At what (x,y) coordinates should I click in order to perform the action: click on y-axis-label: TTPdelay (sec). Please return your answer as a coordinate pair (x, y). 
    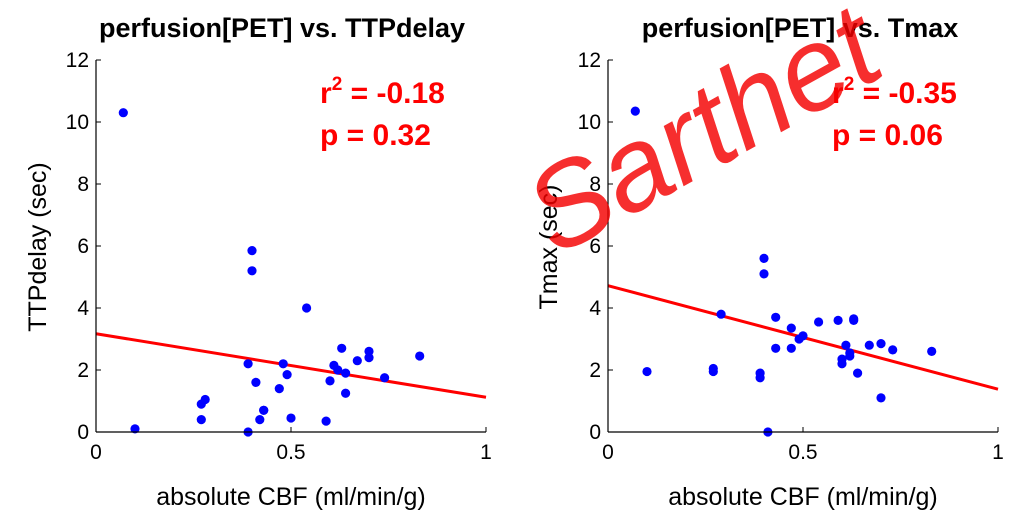
    Looking at the image, I should click on (38, 246).